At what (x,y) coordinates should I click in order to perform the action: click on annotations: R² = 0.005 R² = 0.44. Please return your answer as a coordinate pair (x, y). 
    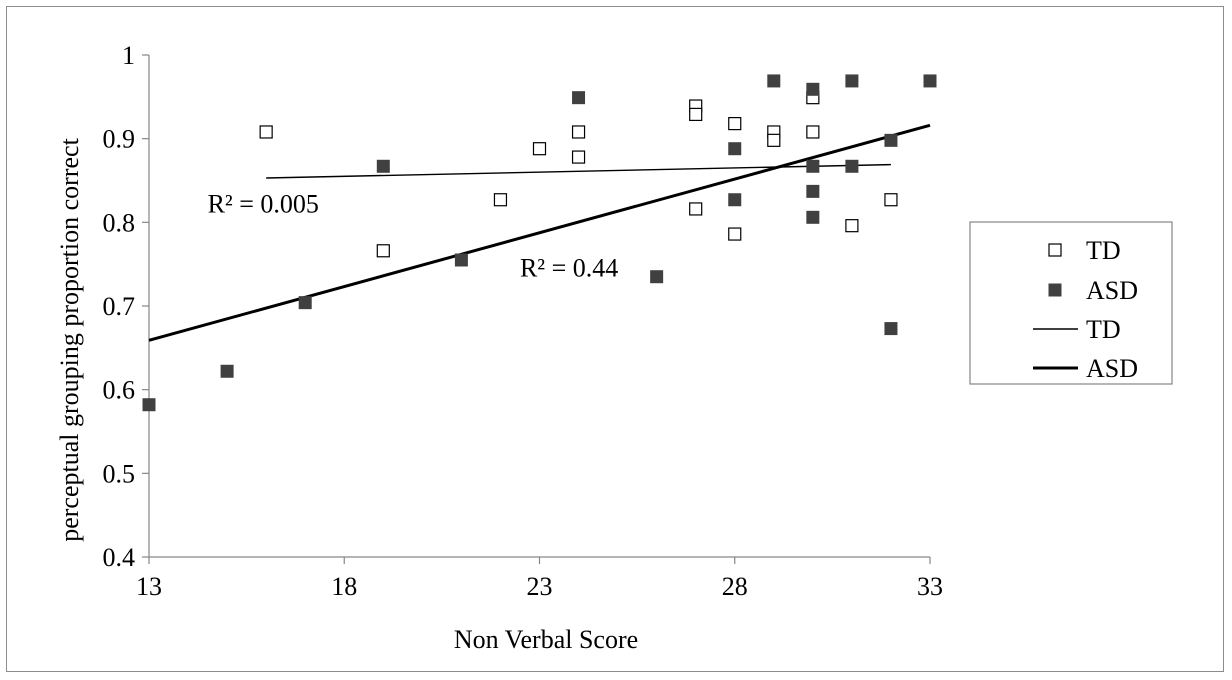
    Looking at the image, I should click on (413, 235).